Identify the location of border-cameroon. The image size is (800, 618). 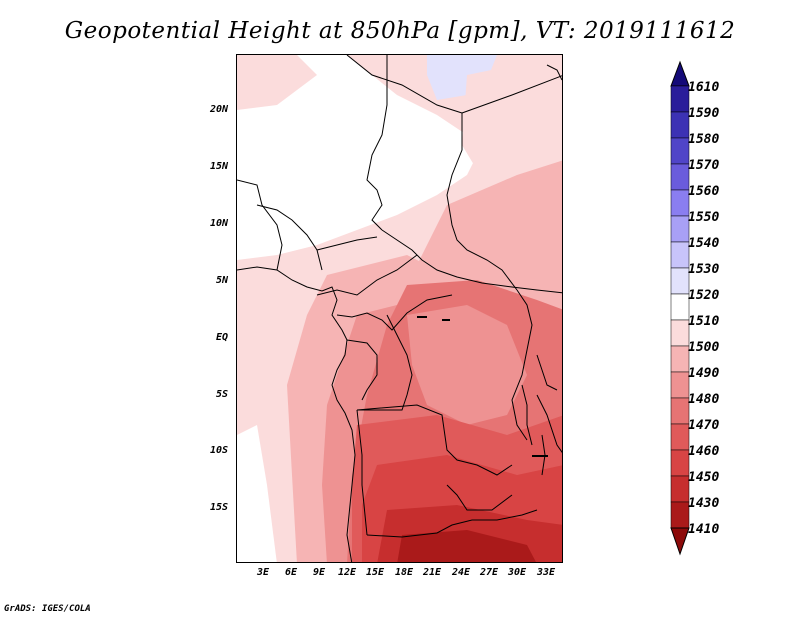
(367, 275).